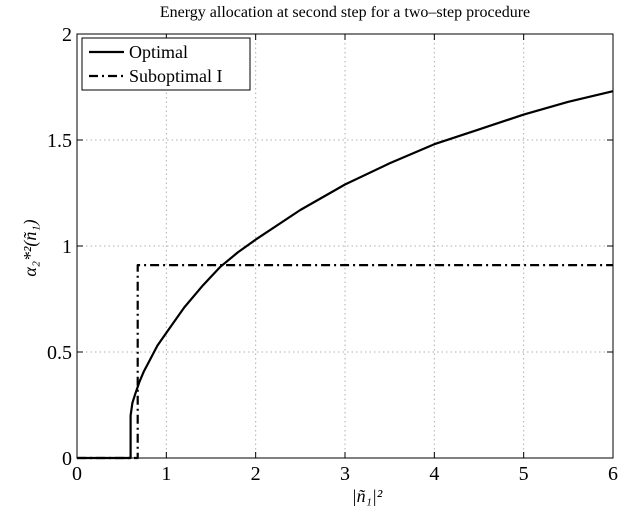 This screenshot has width=641, height=517. Describe the element at coordinates (30, 247) in the screenshot. I see `y-axis-label: α₂*²(ñ₁)` at that location.